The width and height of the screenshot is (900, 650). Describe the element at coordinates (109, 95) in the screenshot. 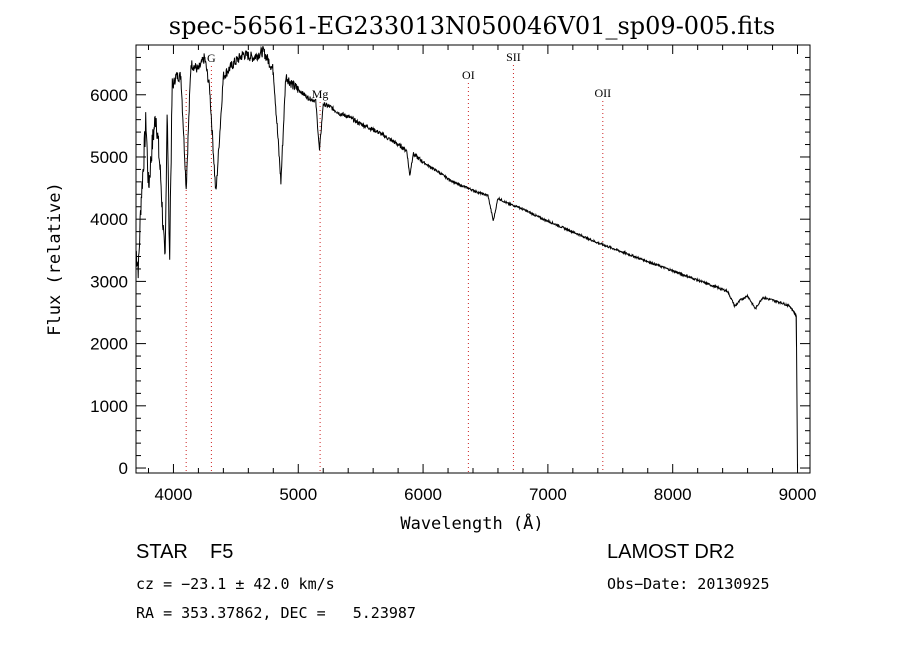

I see `y-tick-label: 6000` at that location.